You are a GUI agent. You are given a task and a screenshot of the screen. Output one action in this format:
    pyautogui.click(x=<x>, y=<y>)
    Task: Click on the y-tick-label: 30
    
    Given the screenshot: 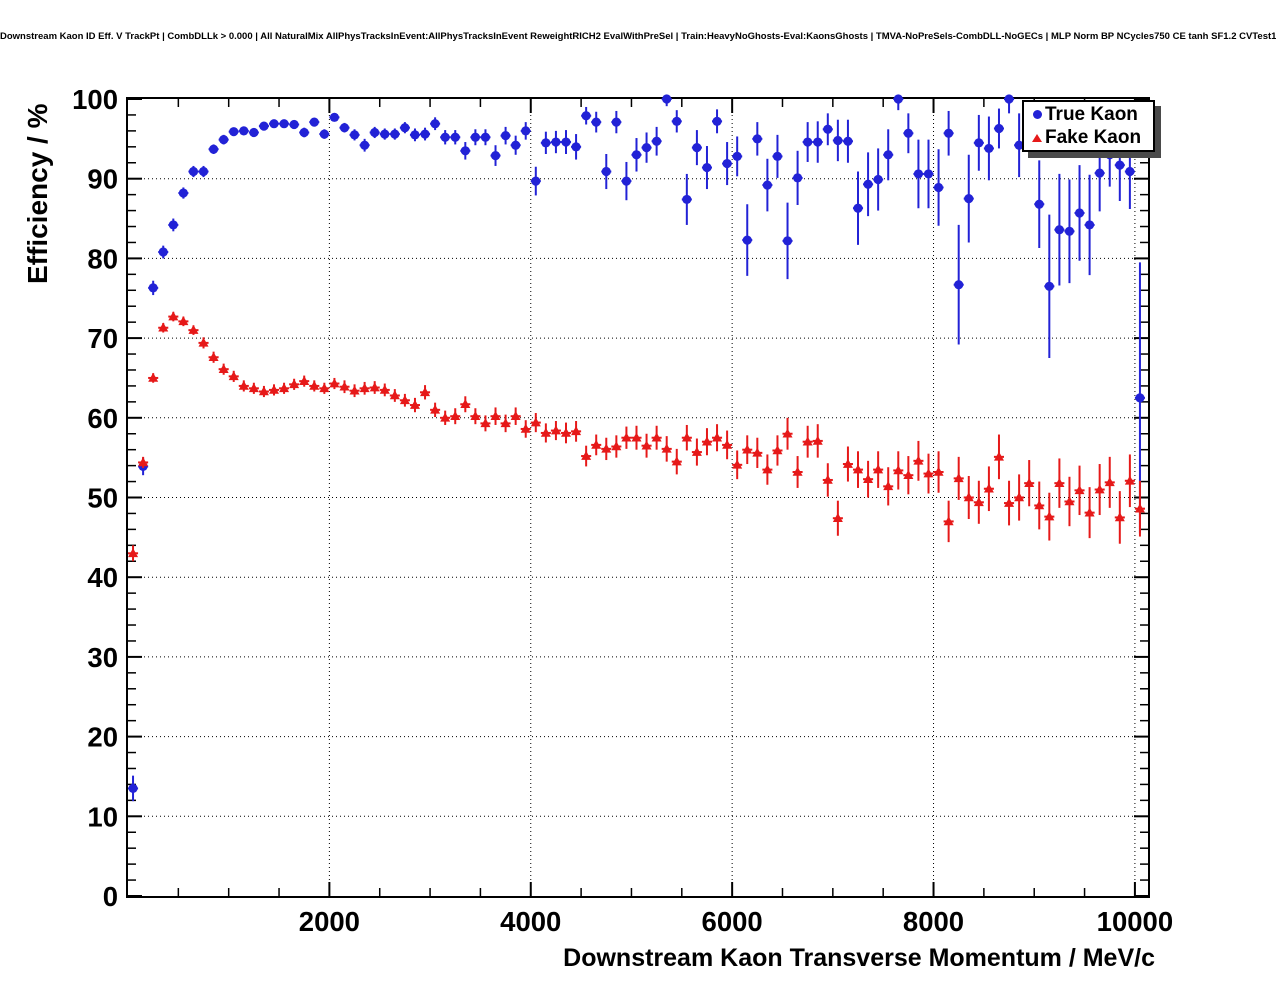 What is the action you would take?
    pyautogui.click(x=102, y=657)
    